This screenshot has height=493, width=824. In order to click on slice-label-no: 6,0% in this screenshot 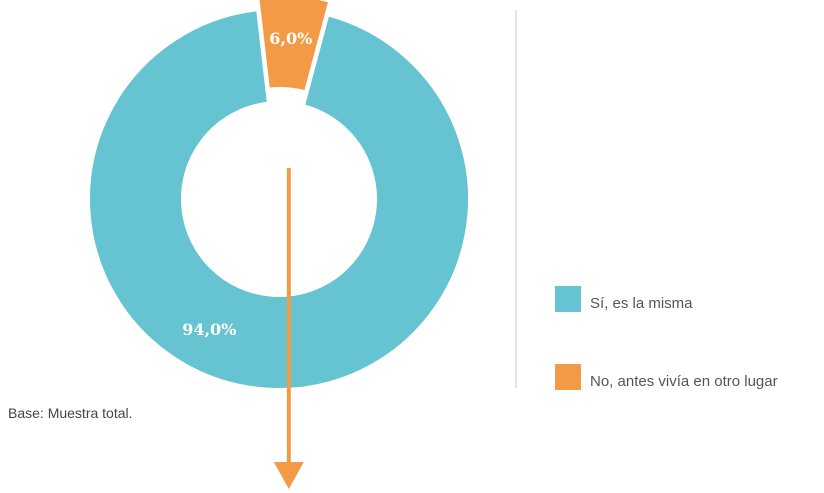, I will do `click(290, 38)`.